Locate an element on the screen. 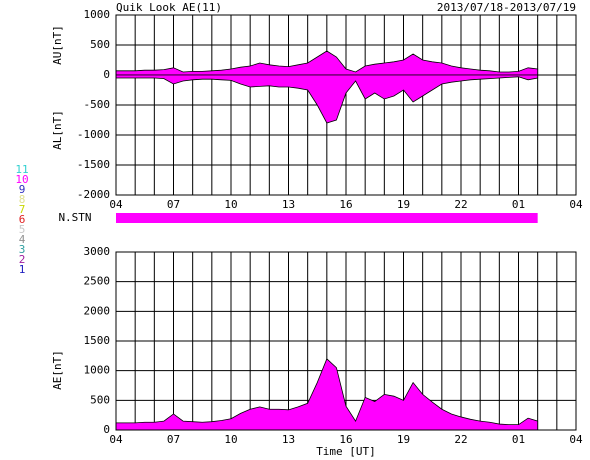 The height and width of the screenshot is (460, 590). y-tick-label: 2000 is located at coordinates (97, 310).